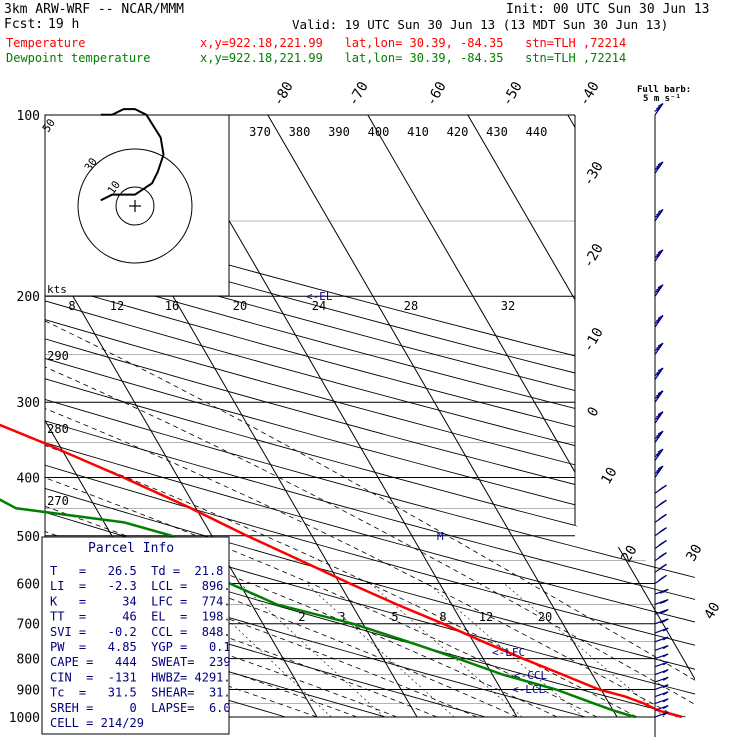 Image resolution: width=740 pixels, height=740 pixels. What do you see at coordinates (140, 632) in the screenshot?
I see `parcel-info-row: SVI = -0.2 CCL = 848.` at bounding box center [140, 632].